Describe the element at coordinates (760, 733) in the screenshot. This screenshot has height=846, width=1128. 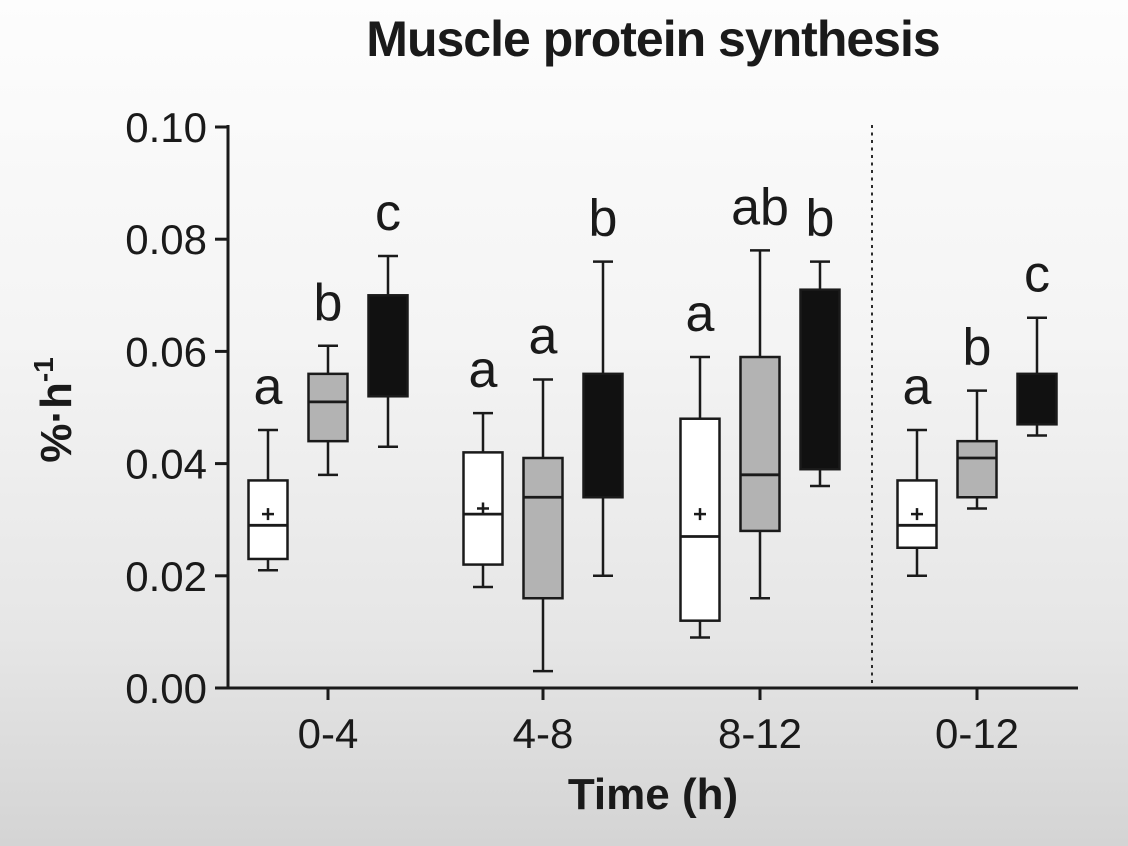
I see `x-tick-label-8-12: 8-12` at that location.